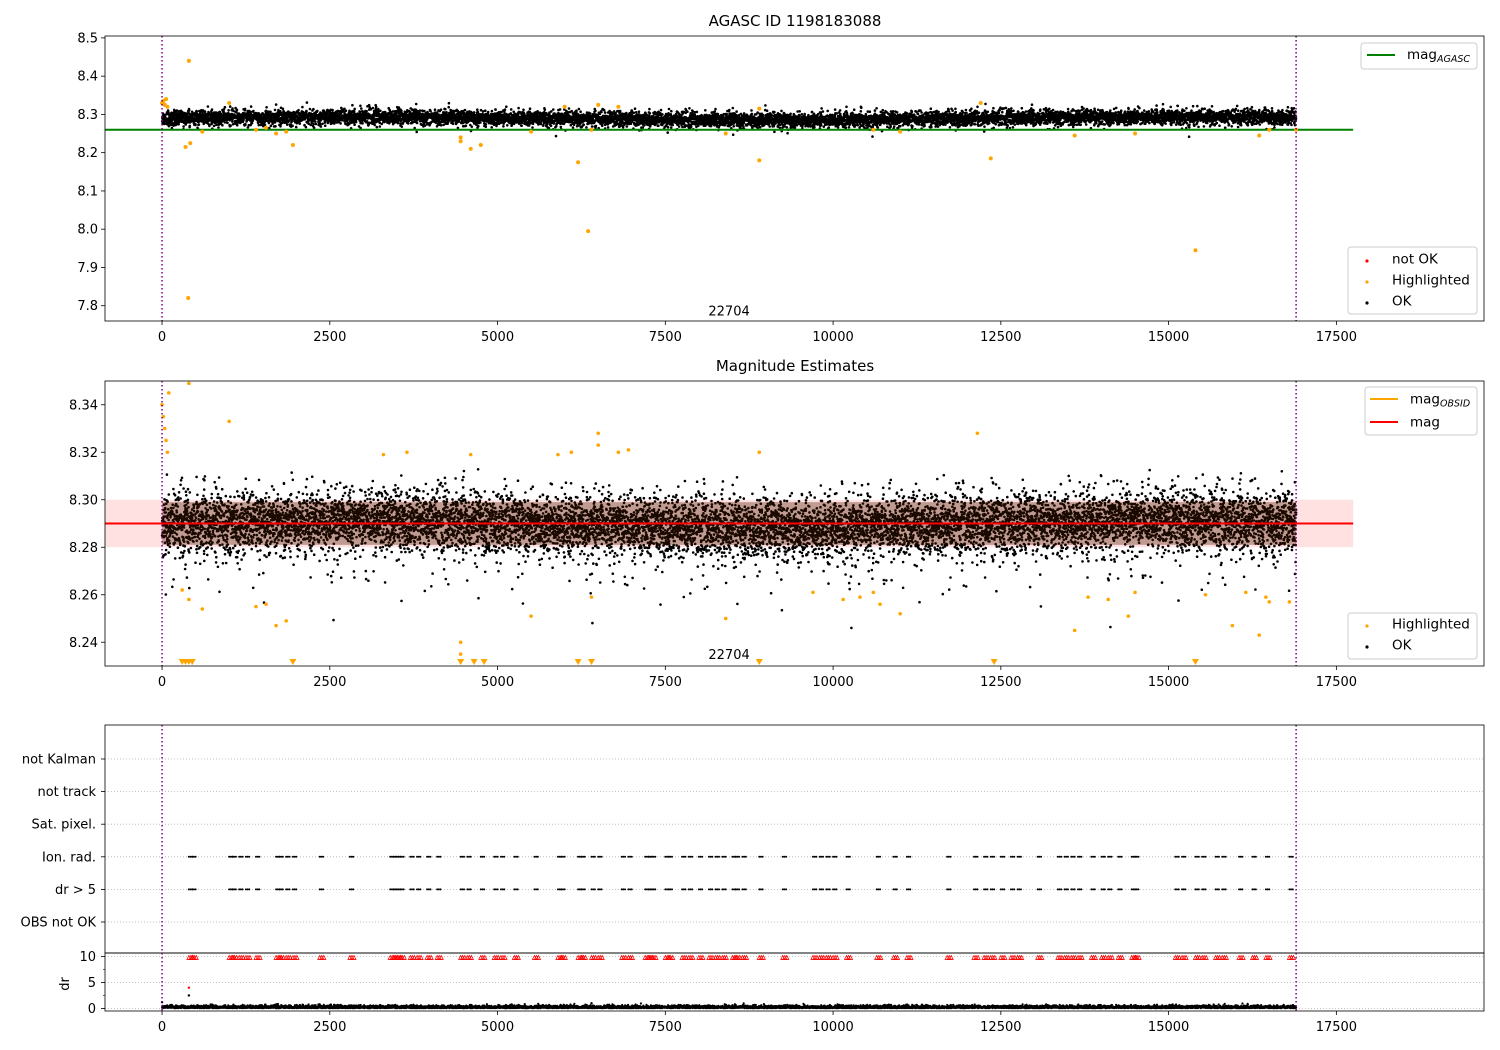  I want to click on dr-xtick-label: 17500, so click(1336, 1027).